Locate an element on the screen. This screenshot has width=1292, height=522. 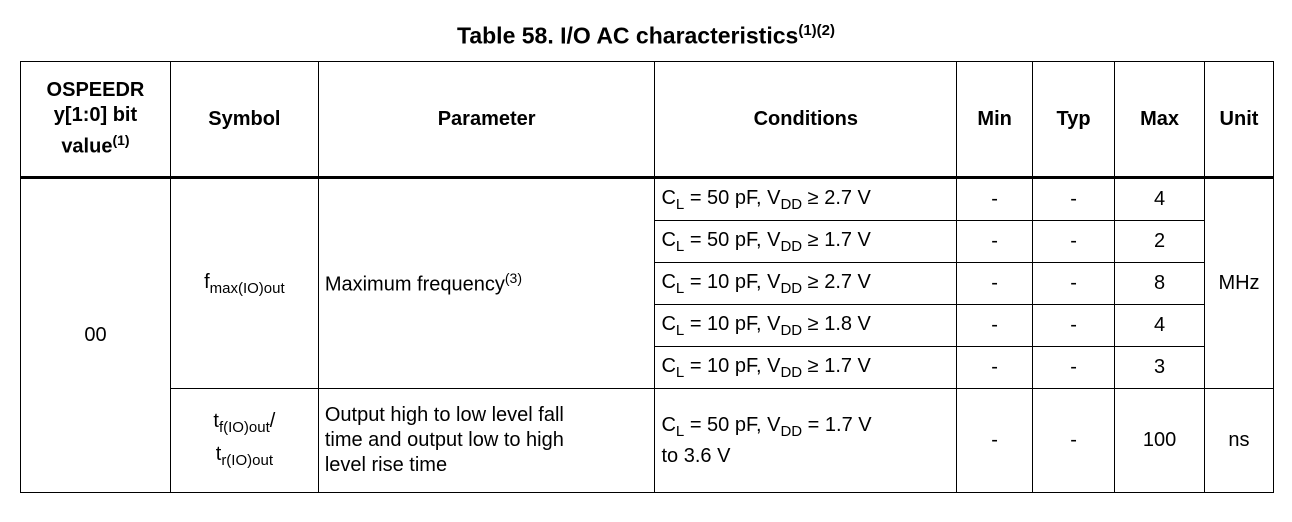
fmax-symbol-cell: fmax(IO)out is located at coordinates (244, 283).